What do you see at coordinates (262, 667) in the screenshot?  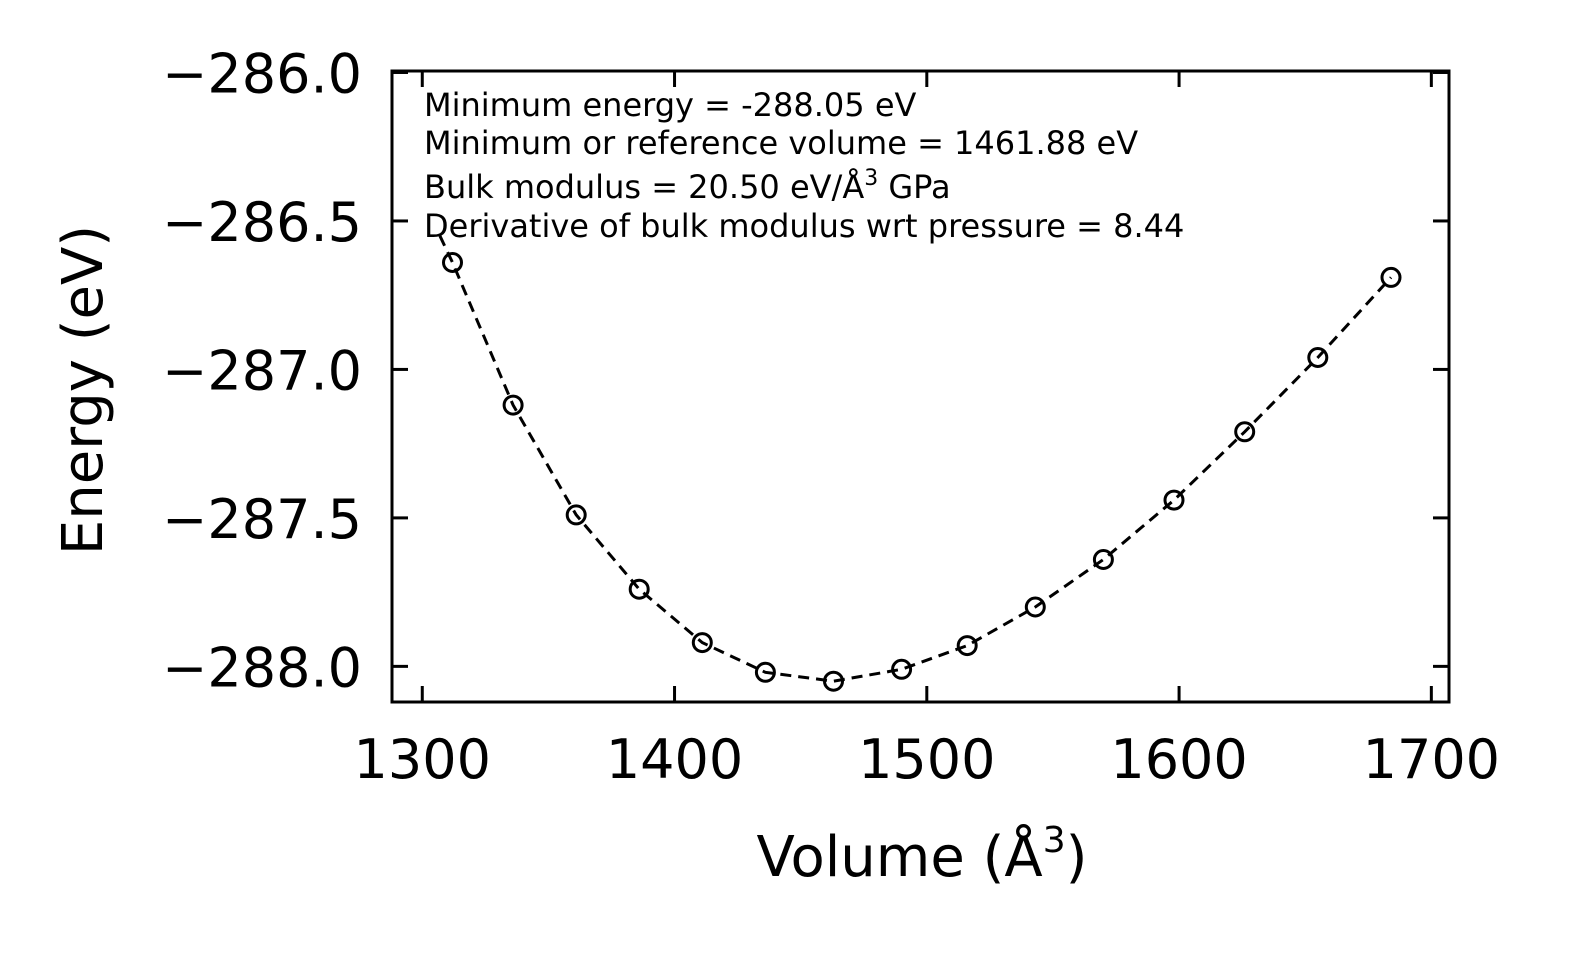 I see `y-tick-label: −288.0` at bounding box center [262, 667].